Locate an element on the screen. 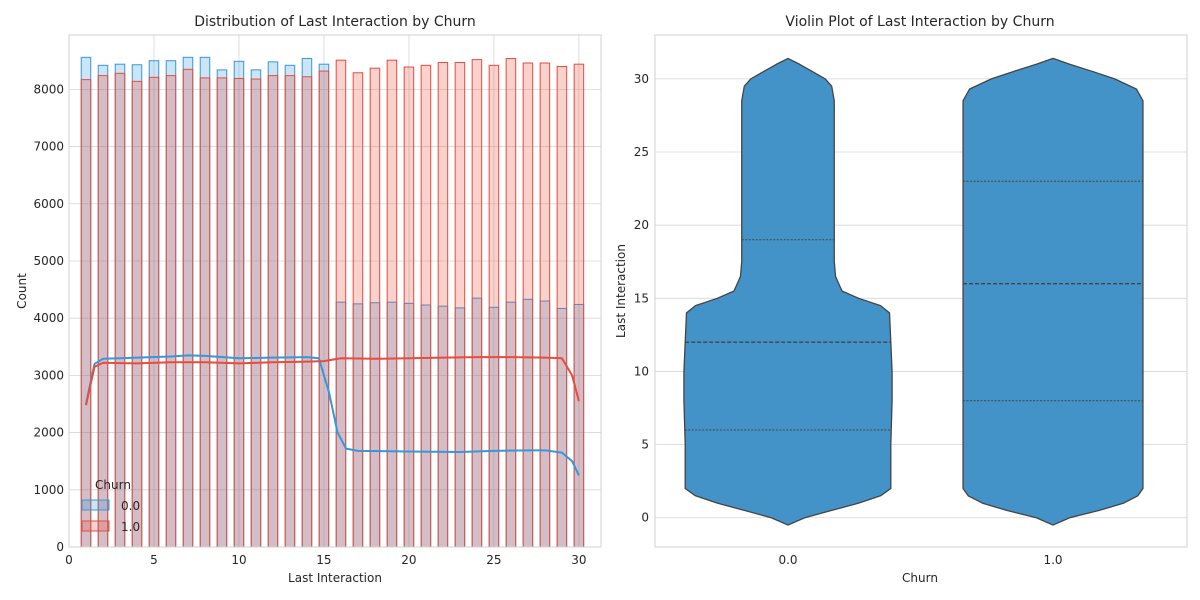 This screenshot has width=1200, height=600. x-tick-label: 0 is located at coordinates (69, 560).